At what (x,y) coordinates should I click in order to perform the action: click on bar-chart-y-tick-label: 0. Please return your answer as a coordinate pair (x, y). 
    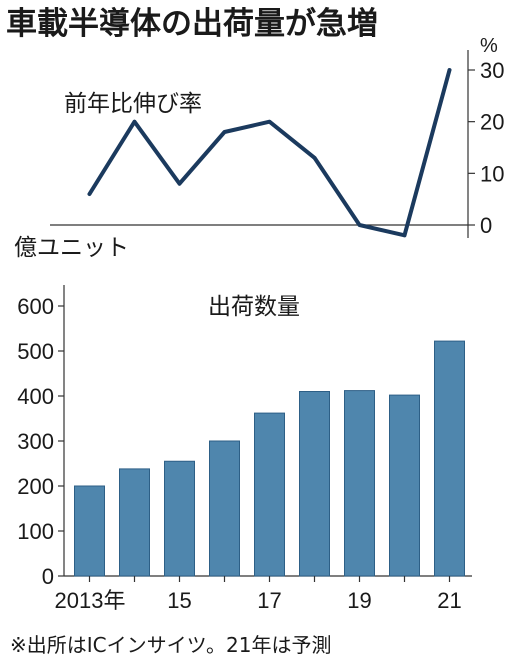
    Looking at the image, I should click on (48, 576).